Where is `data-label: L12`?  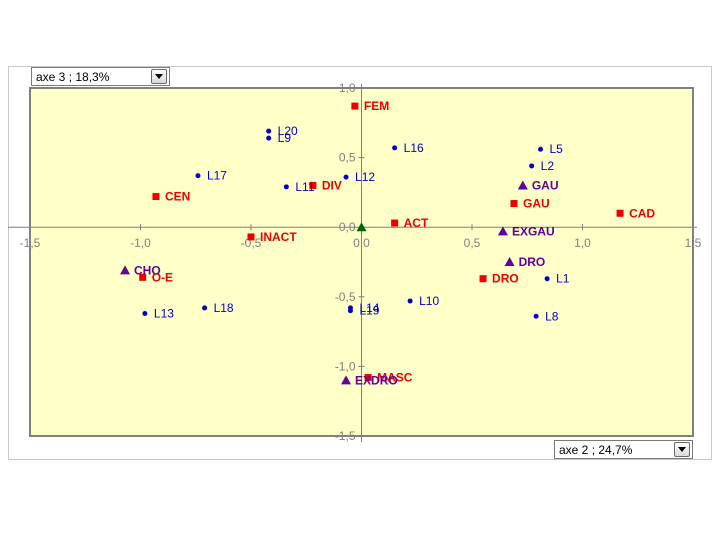
data-label: L12 is located at coordinates (365, 177).